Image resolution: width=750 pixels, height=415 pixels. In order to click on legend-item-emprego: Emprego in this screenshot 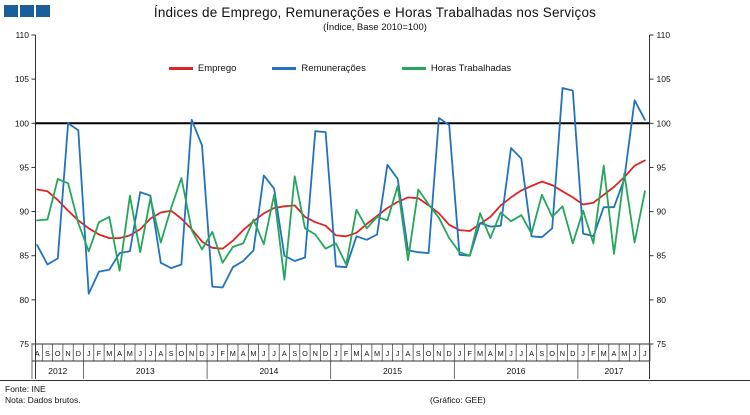, I will do `click(202, 68)`.